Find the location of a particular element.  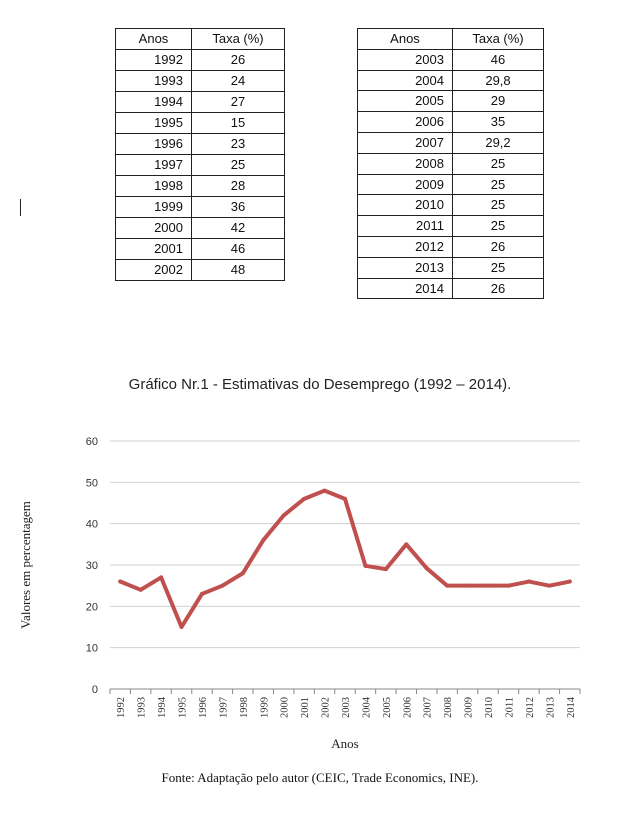

y-tick-label: 10 is located at coordinates (92, 649).